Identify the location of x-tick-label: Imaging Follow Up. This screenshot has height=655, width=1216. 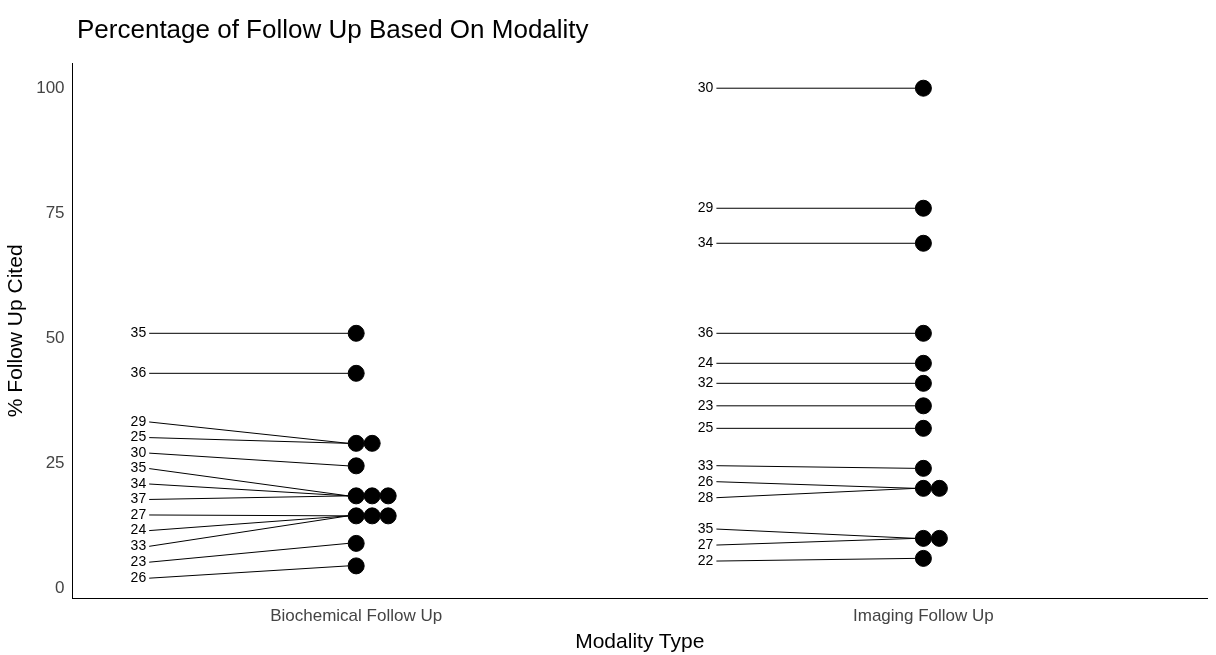
(923, 616).